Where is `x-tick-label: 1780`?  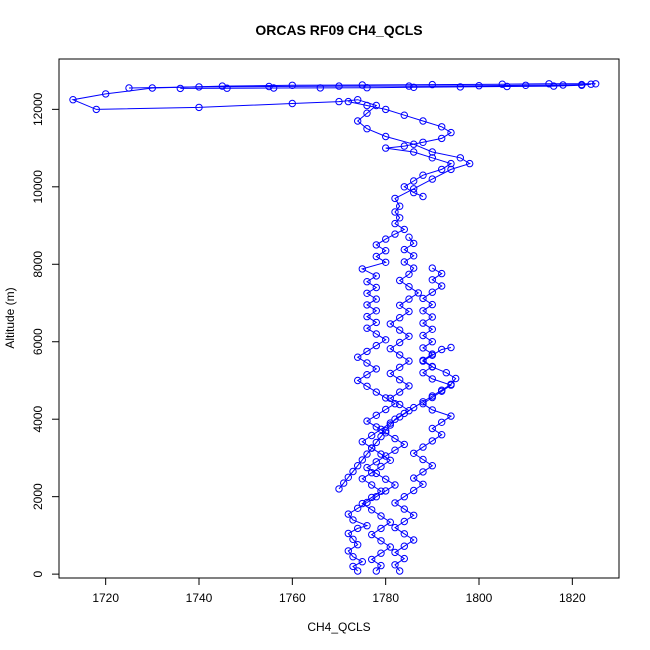 x-tick-label: 1780 is located at coordinates (385, 598).